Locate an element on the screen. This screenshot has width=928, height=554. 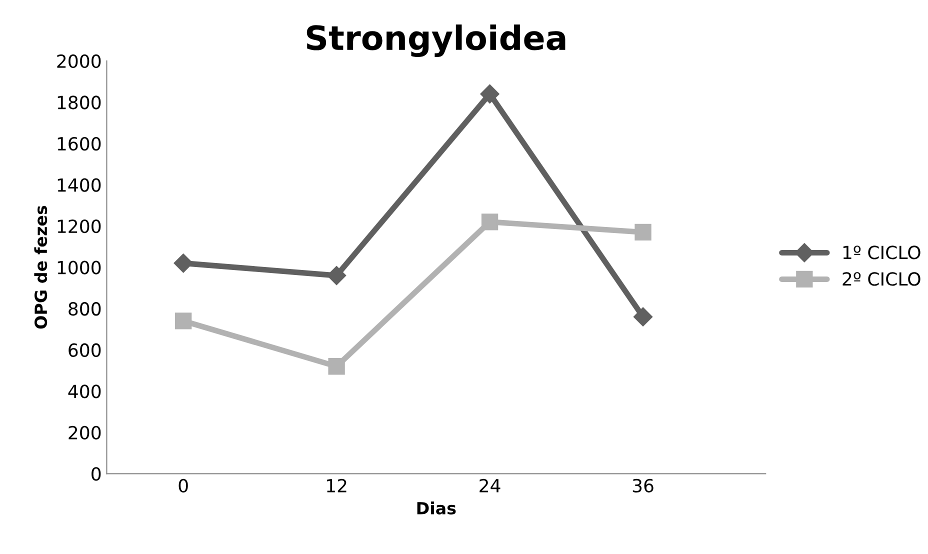
chart-title: Strongyloidea is located at coordinates (436, 41).